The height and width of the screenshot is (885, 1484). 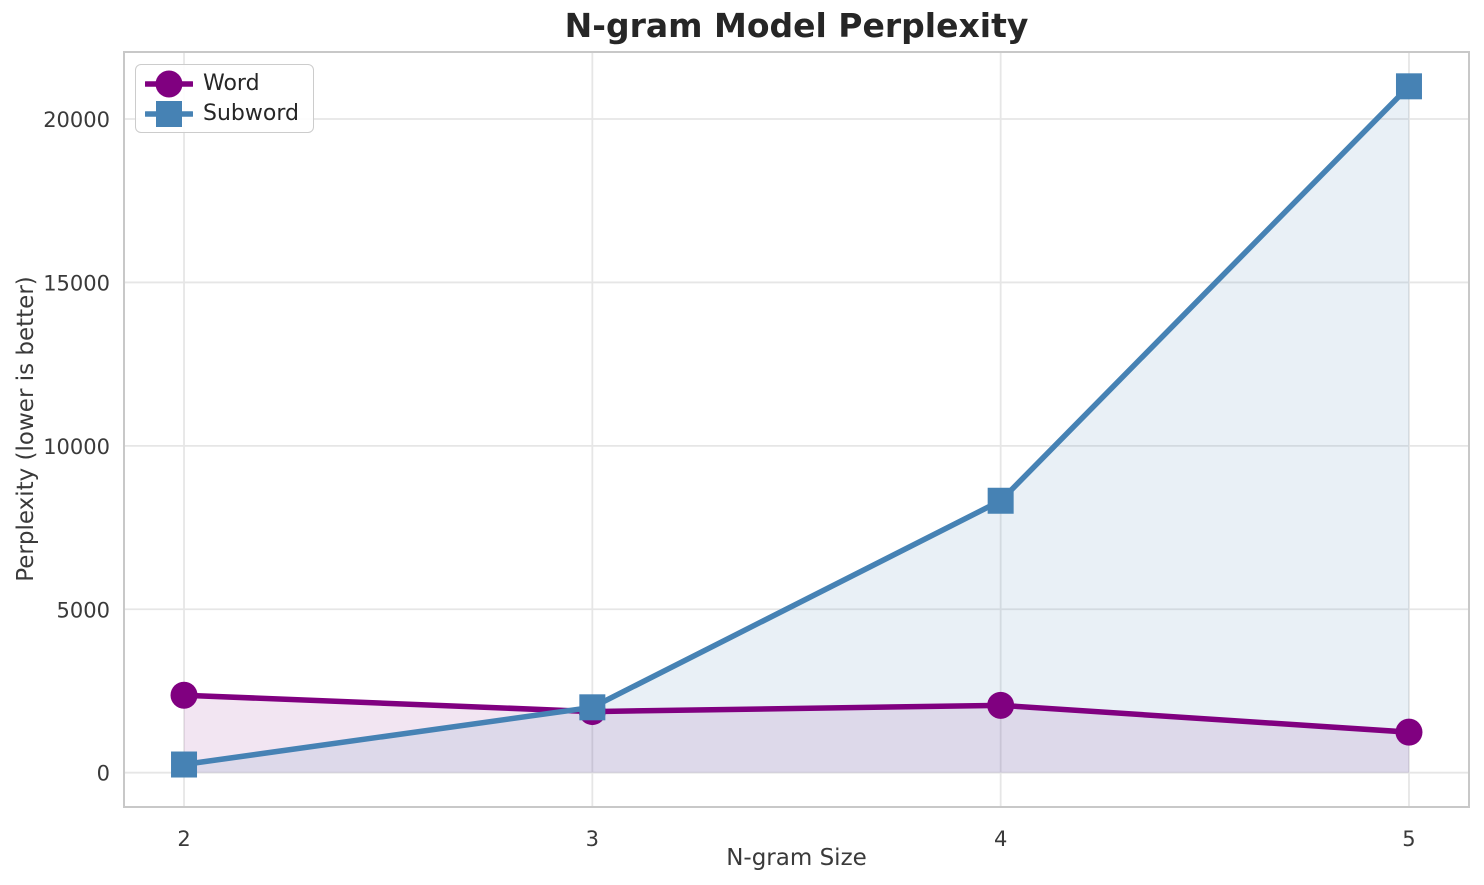 I want to click on legend: Word Subword, so click(x=224, y=98).